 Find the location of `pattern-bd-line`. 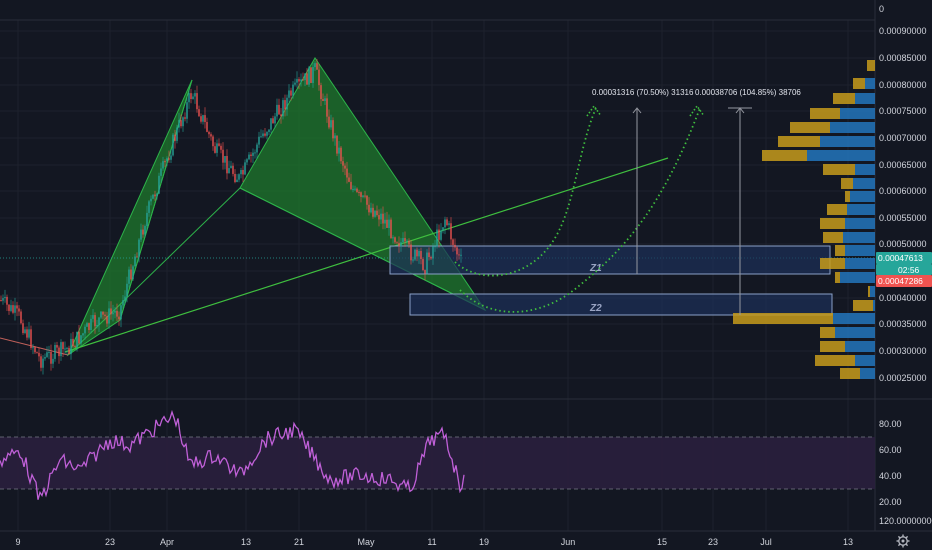

pattern-bd-line is located at coordinates (362, 249).